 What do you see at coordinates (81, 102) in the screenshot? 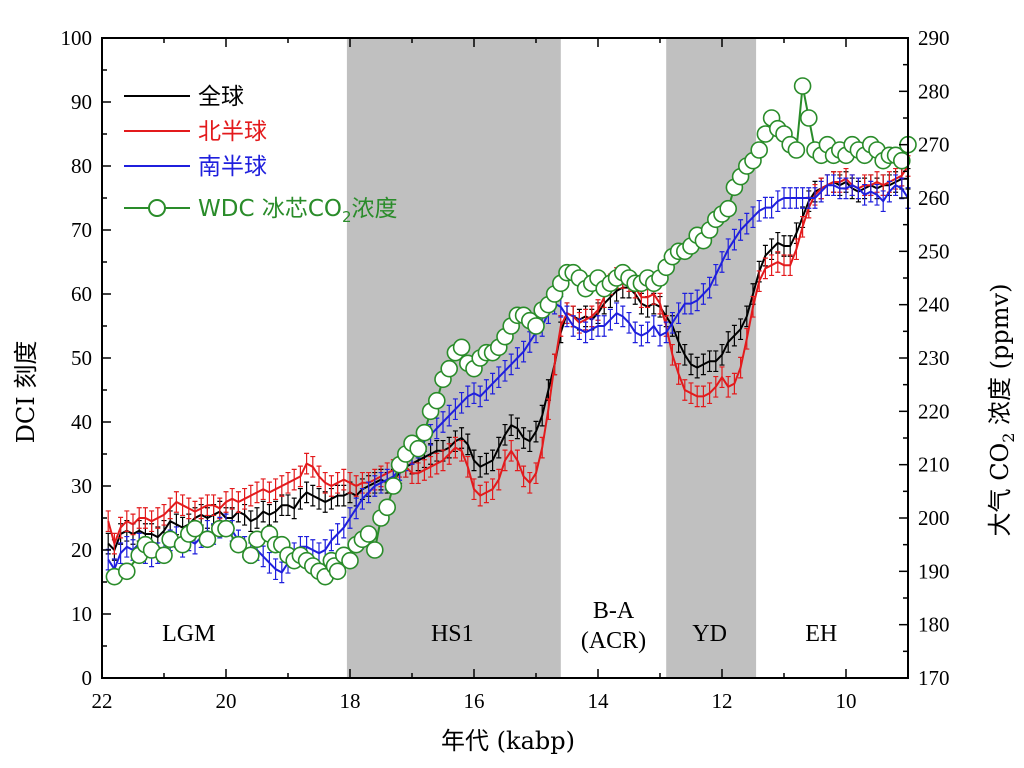
I see `y-left-tick-label: 90` at bounding box center [81, 102].